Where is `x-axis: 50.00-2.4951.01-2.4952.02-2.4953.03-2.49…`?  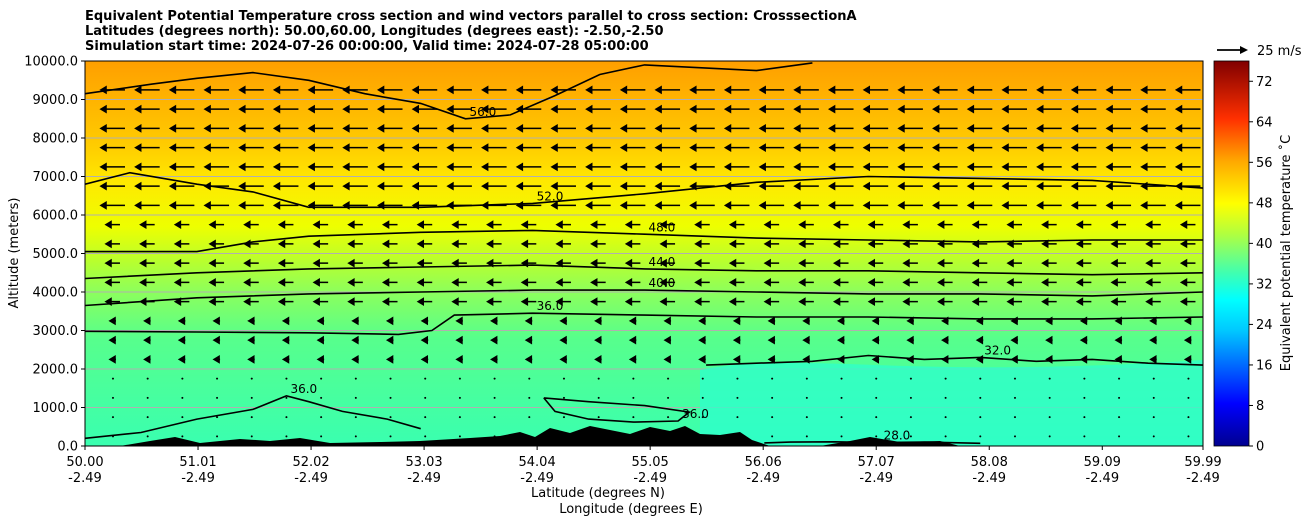
x-axis: 50.00-2.4951.01-2.4952.02-2.4953.03-2.49… is located at coordinates (644, 466).